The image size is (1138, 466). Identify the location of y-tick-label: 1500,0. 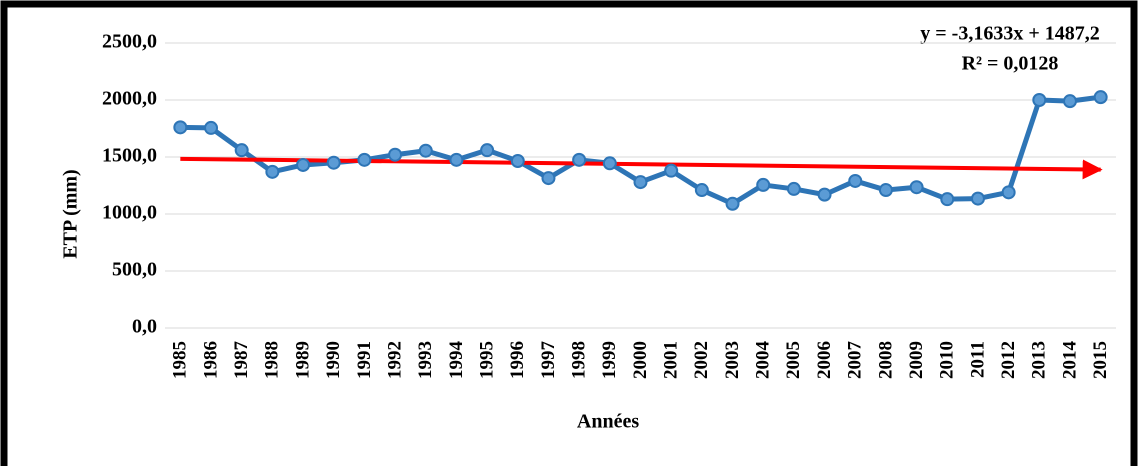
(129, 156).